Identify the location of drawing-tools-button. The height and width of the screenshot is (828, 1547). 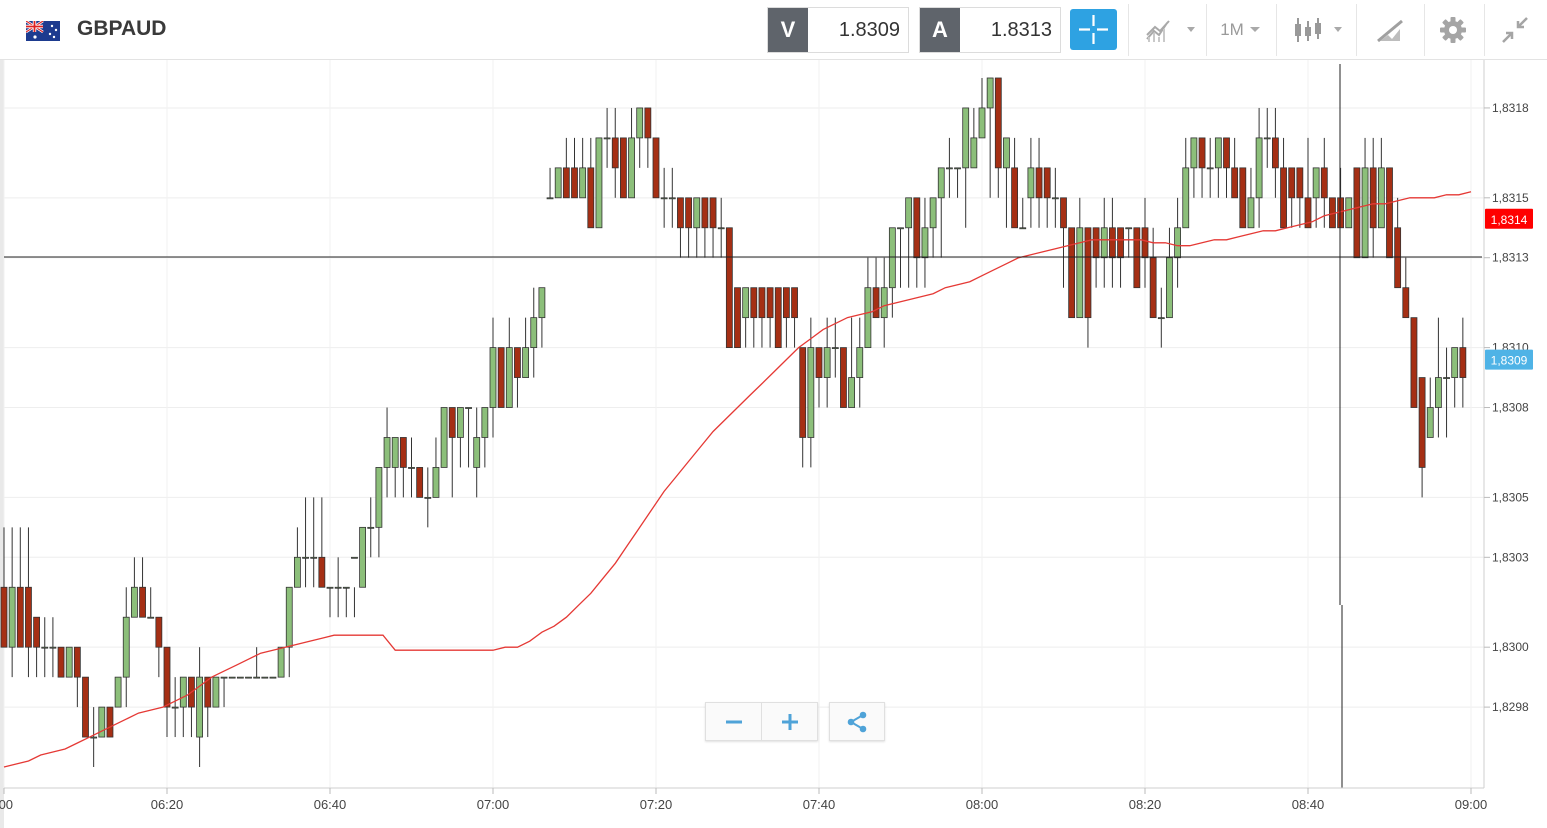
(1390, 30).